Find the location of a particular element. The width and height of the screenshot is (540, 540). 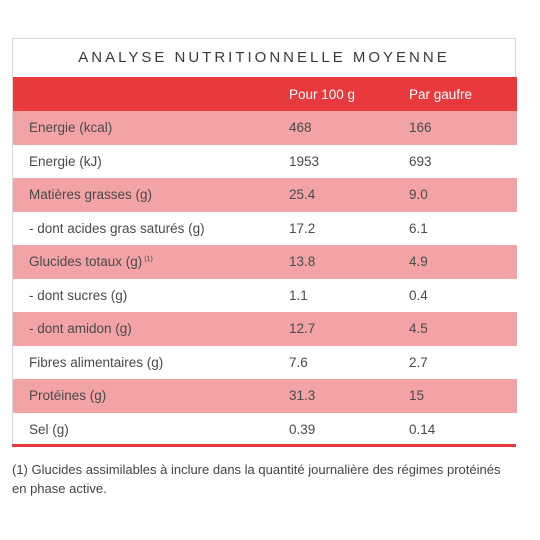

table-row: Fibres alimentaires (g) 7.6 2.7 is located at coordinates (265, 362).